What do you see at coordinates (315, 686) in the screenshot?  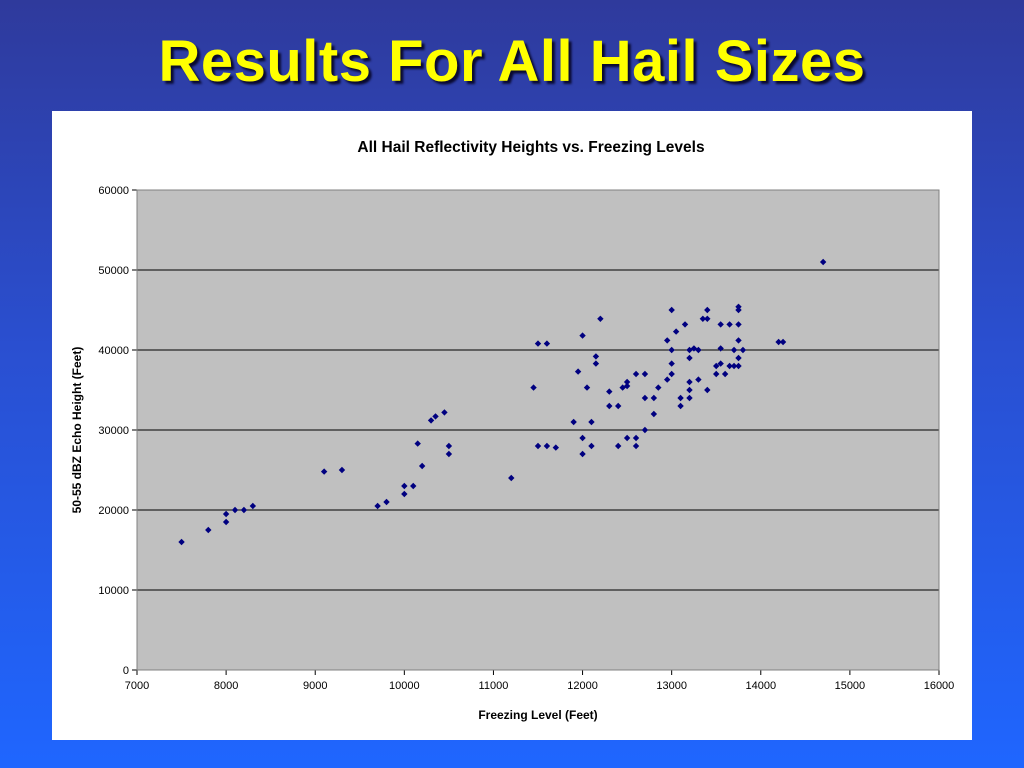 I see `x-tick-label: 9000` at bounding box center [315, 686].